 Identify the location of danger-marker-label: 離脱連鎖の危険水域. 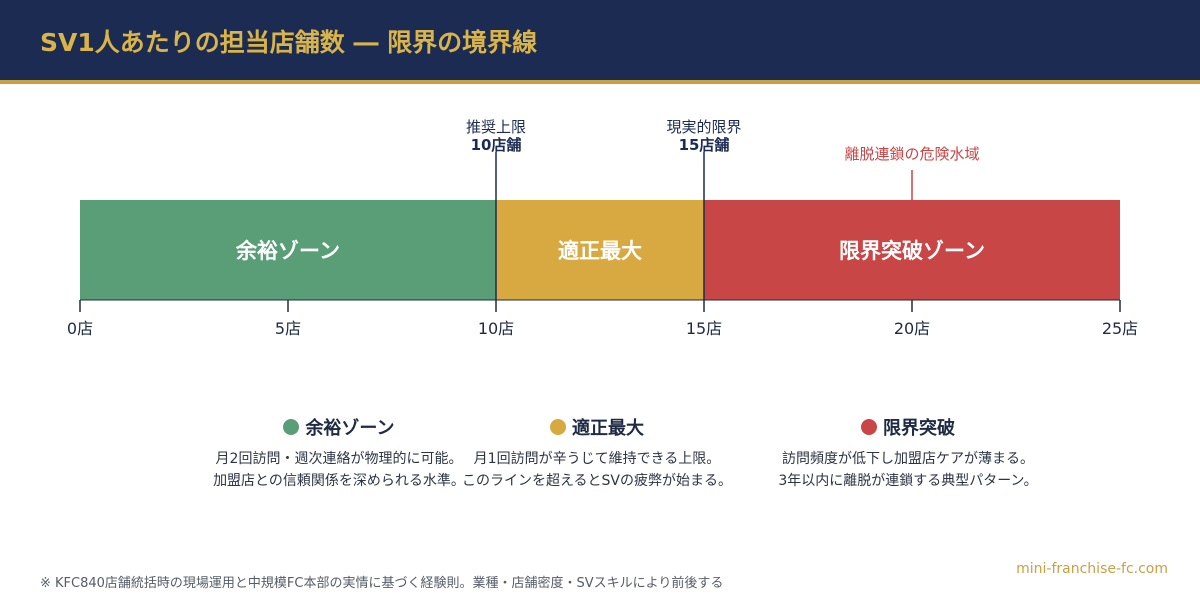
(911, 154).